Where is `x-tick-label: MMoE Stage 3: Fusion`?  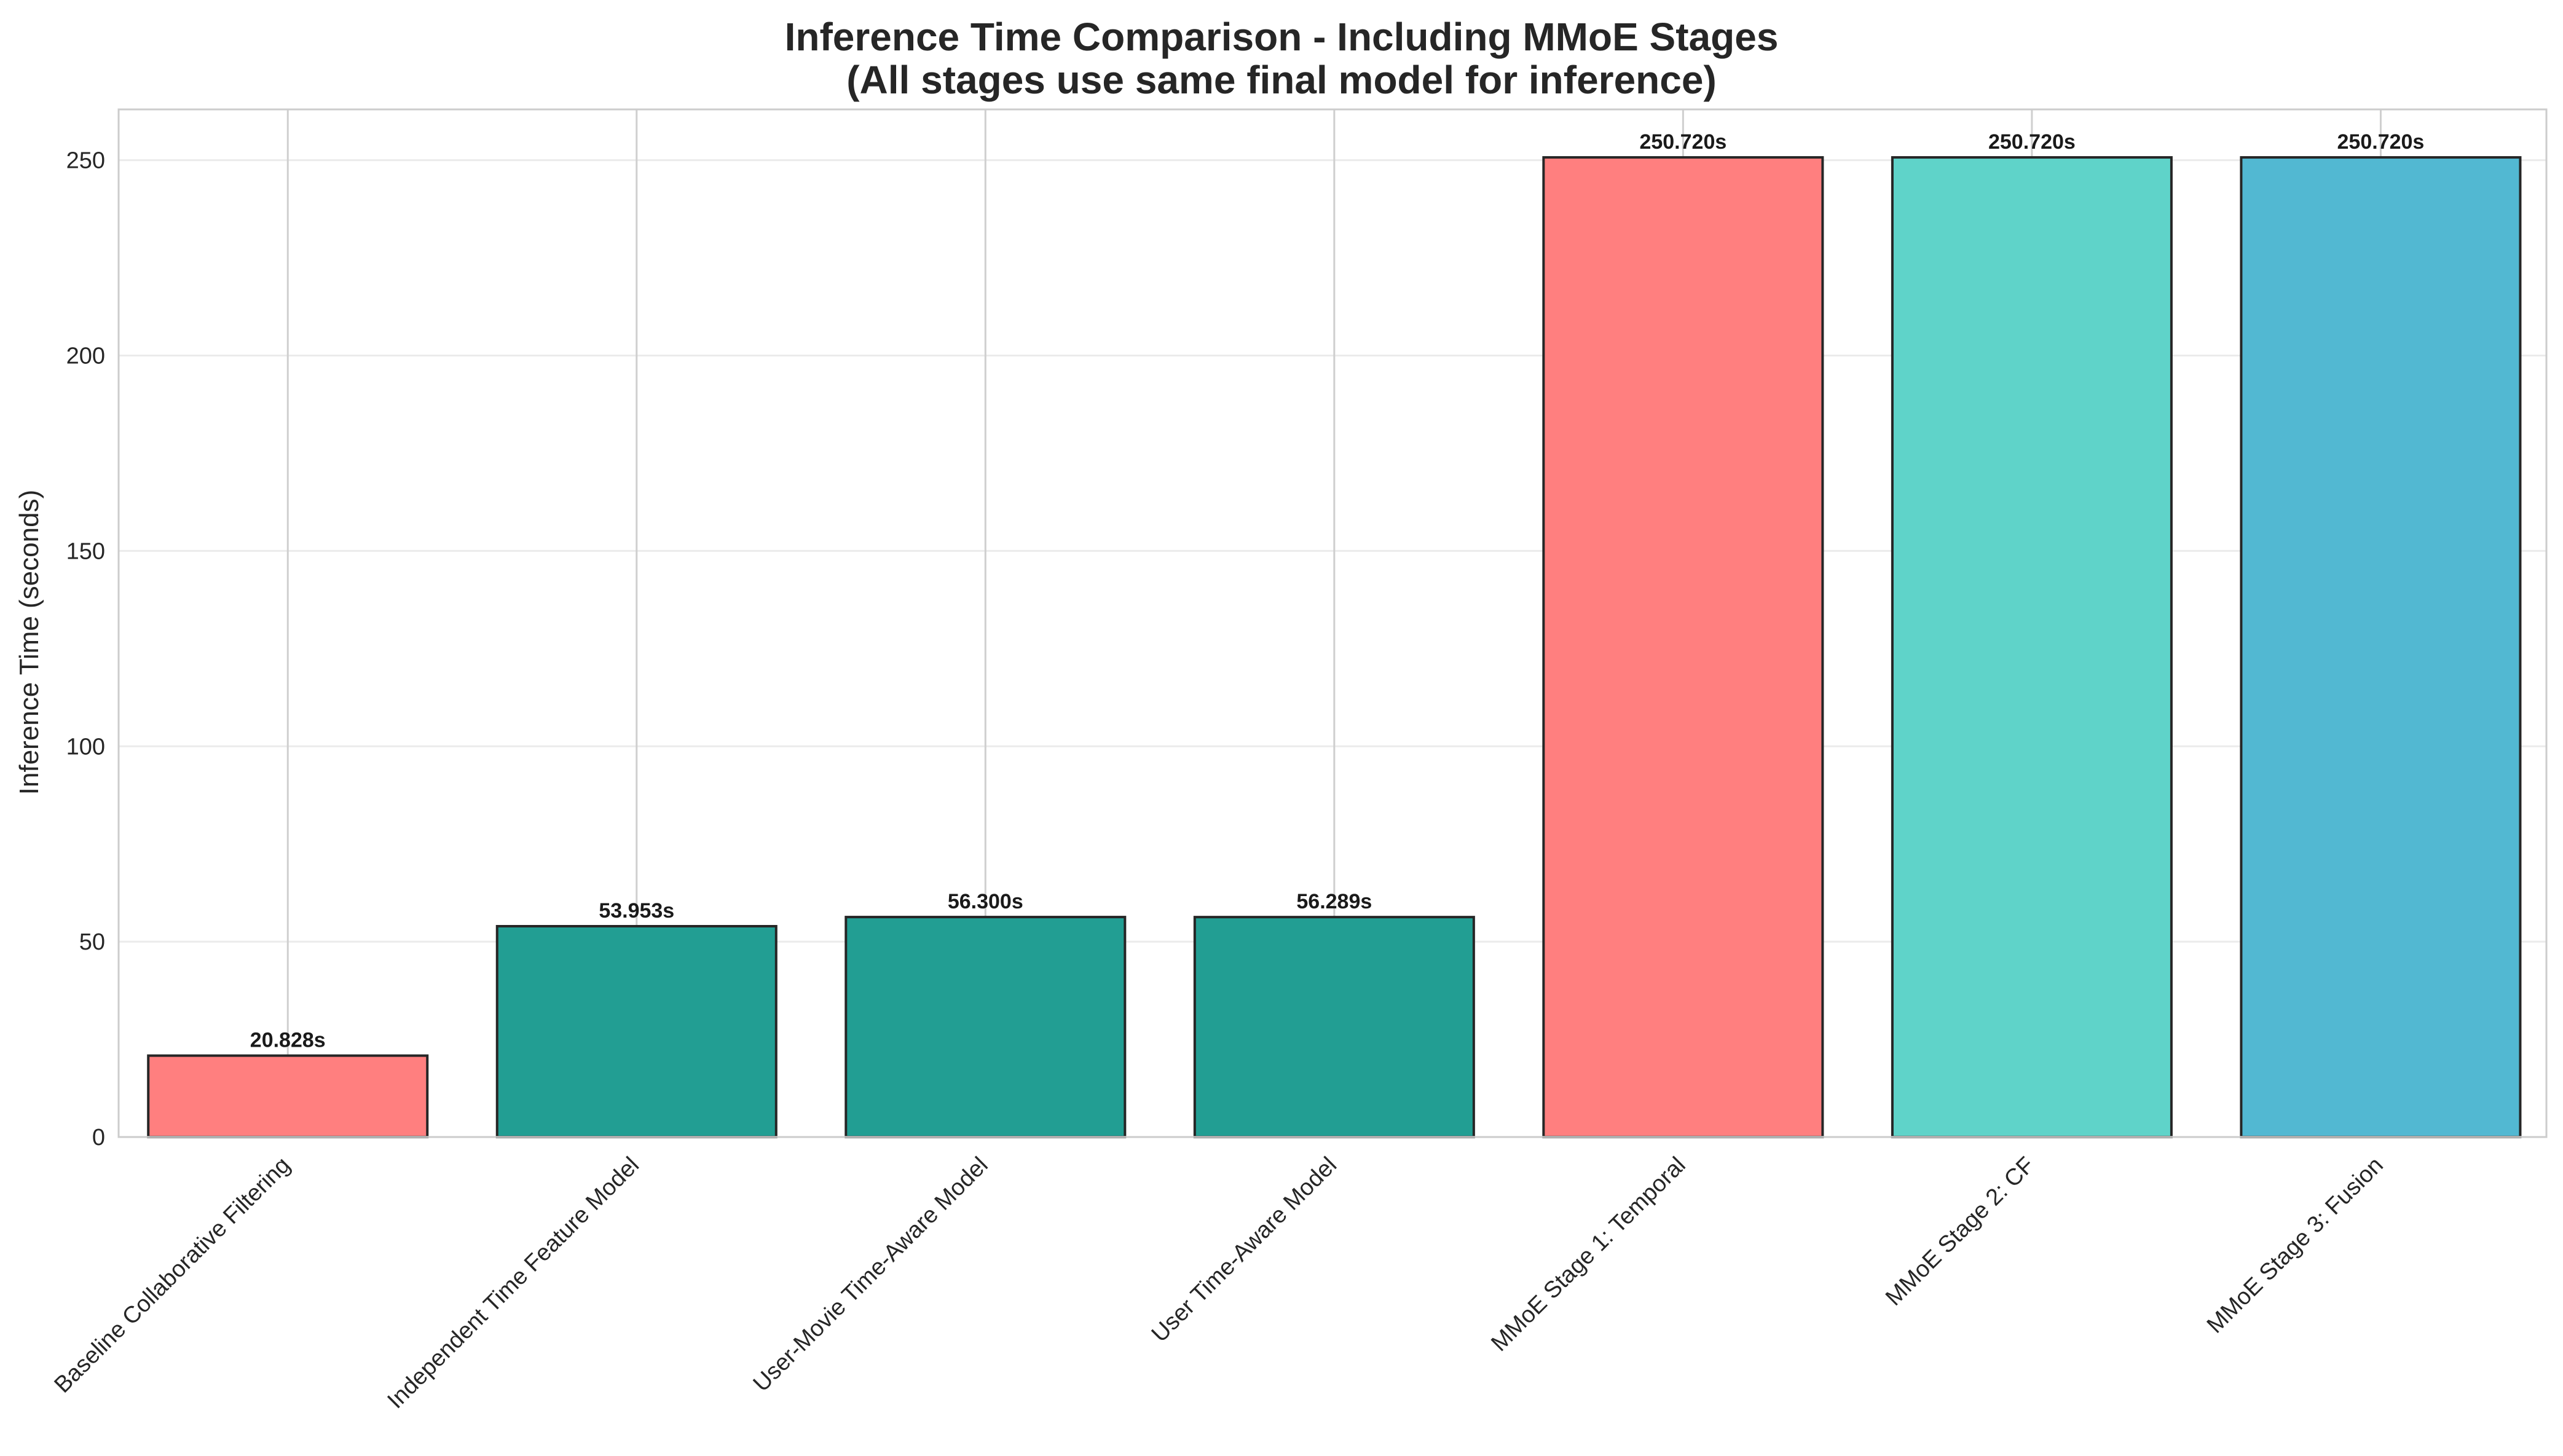 x-tick-label: MMoE Stage 3: Fusion is located at coordinates (2295, 1245).